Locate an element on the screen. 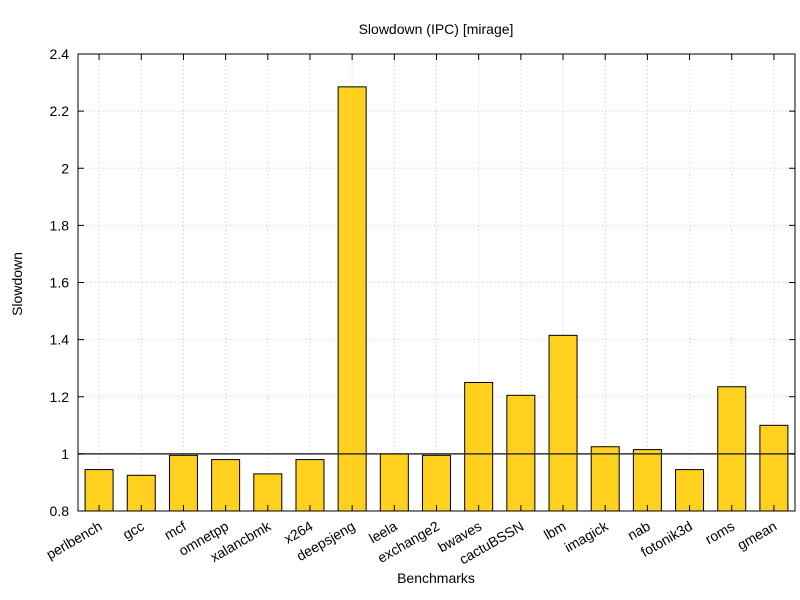 The height and width of the screenshot is (600, 800). x-tick-label: roms is located at coordinates (719, 532).